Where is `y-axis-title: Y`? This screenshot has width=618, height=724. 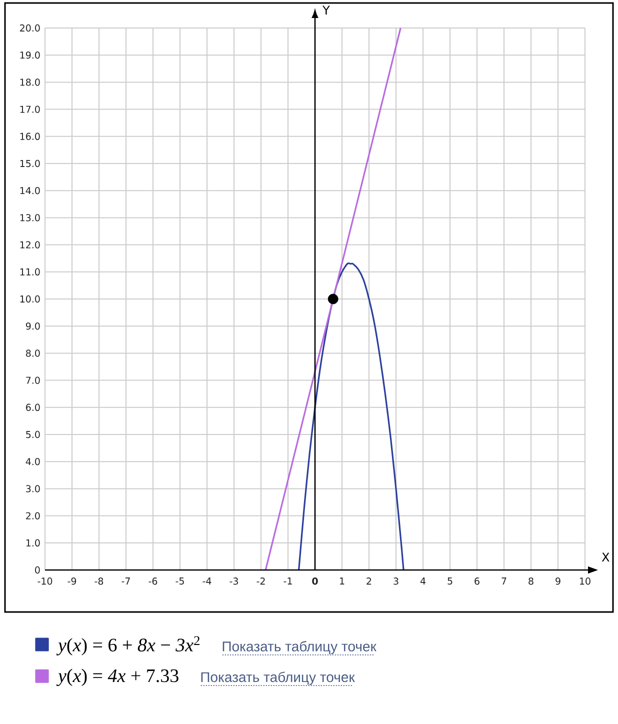
y-axis-title: Y is located at coordinates (326, 10).